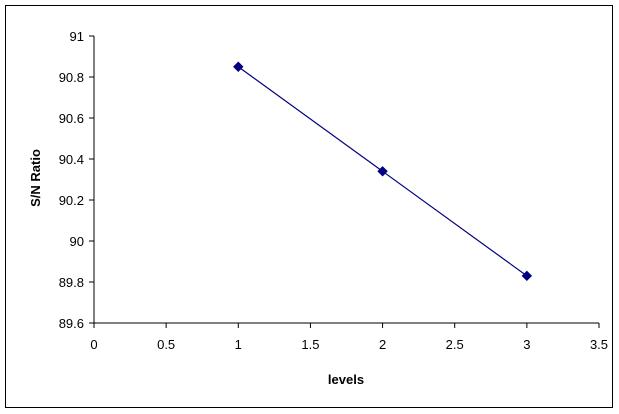  What do you see at coordinates (71, 77) in the screenshot?
I see `y-tick-label: 90.8` at bounding box center [71, 77].